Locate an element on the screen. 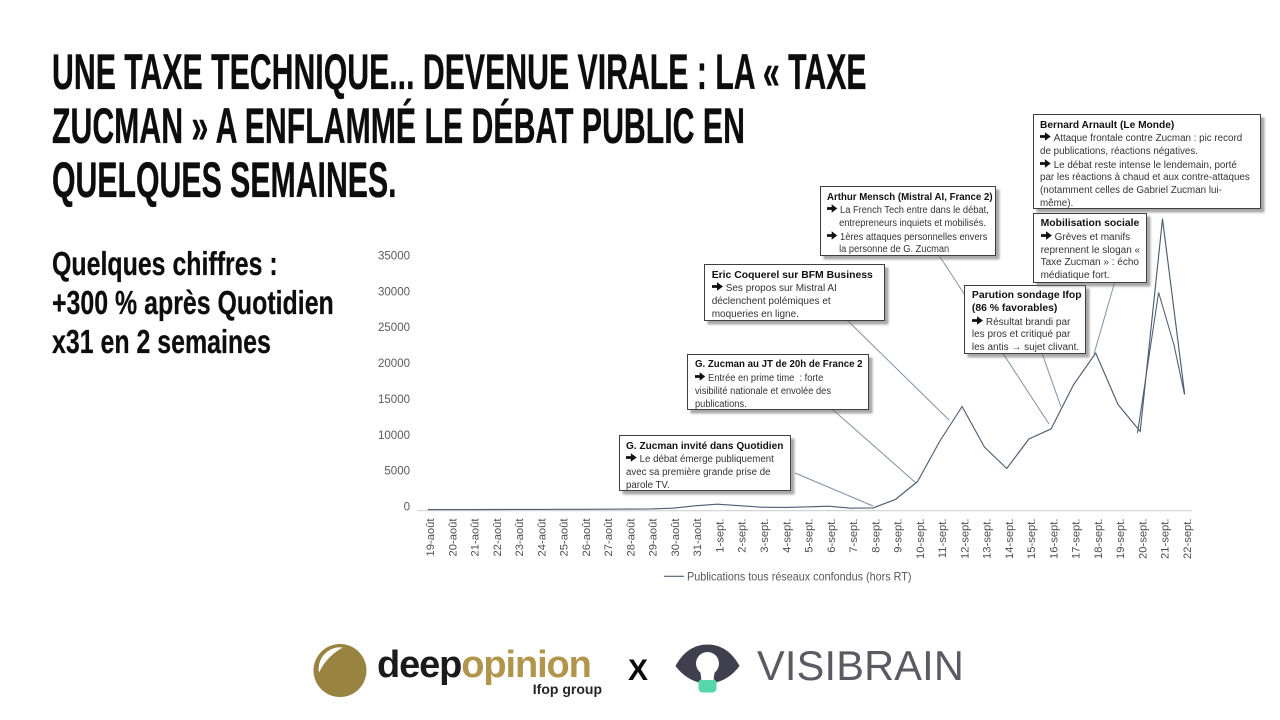 The width and height of the screenshot is (1280, 720). svg-text: 15000 is located at coordinates (394, 400).